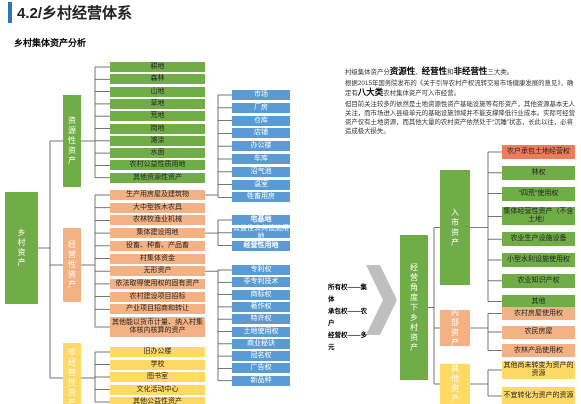  Describe the element at coordinates (470, 71) in the screenshot. I see `text: 非经营性` at that location.